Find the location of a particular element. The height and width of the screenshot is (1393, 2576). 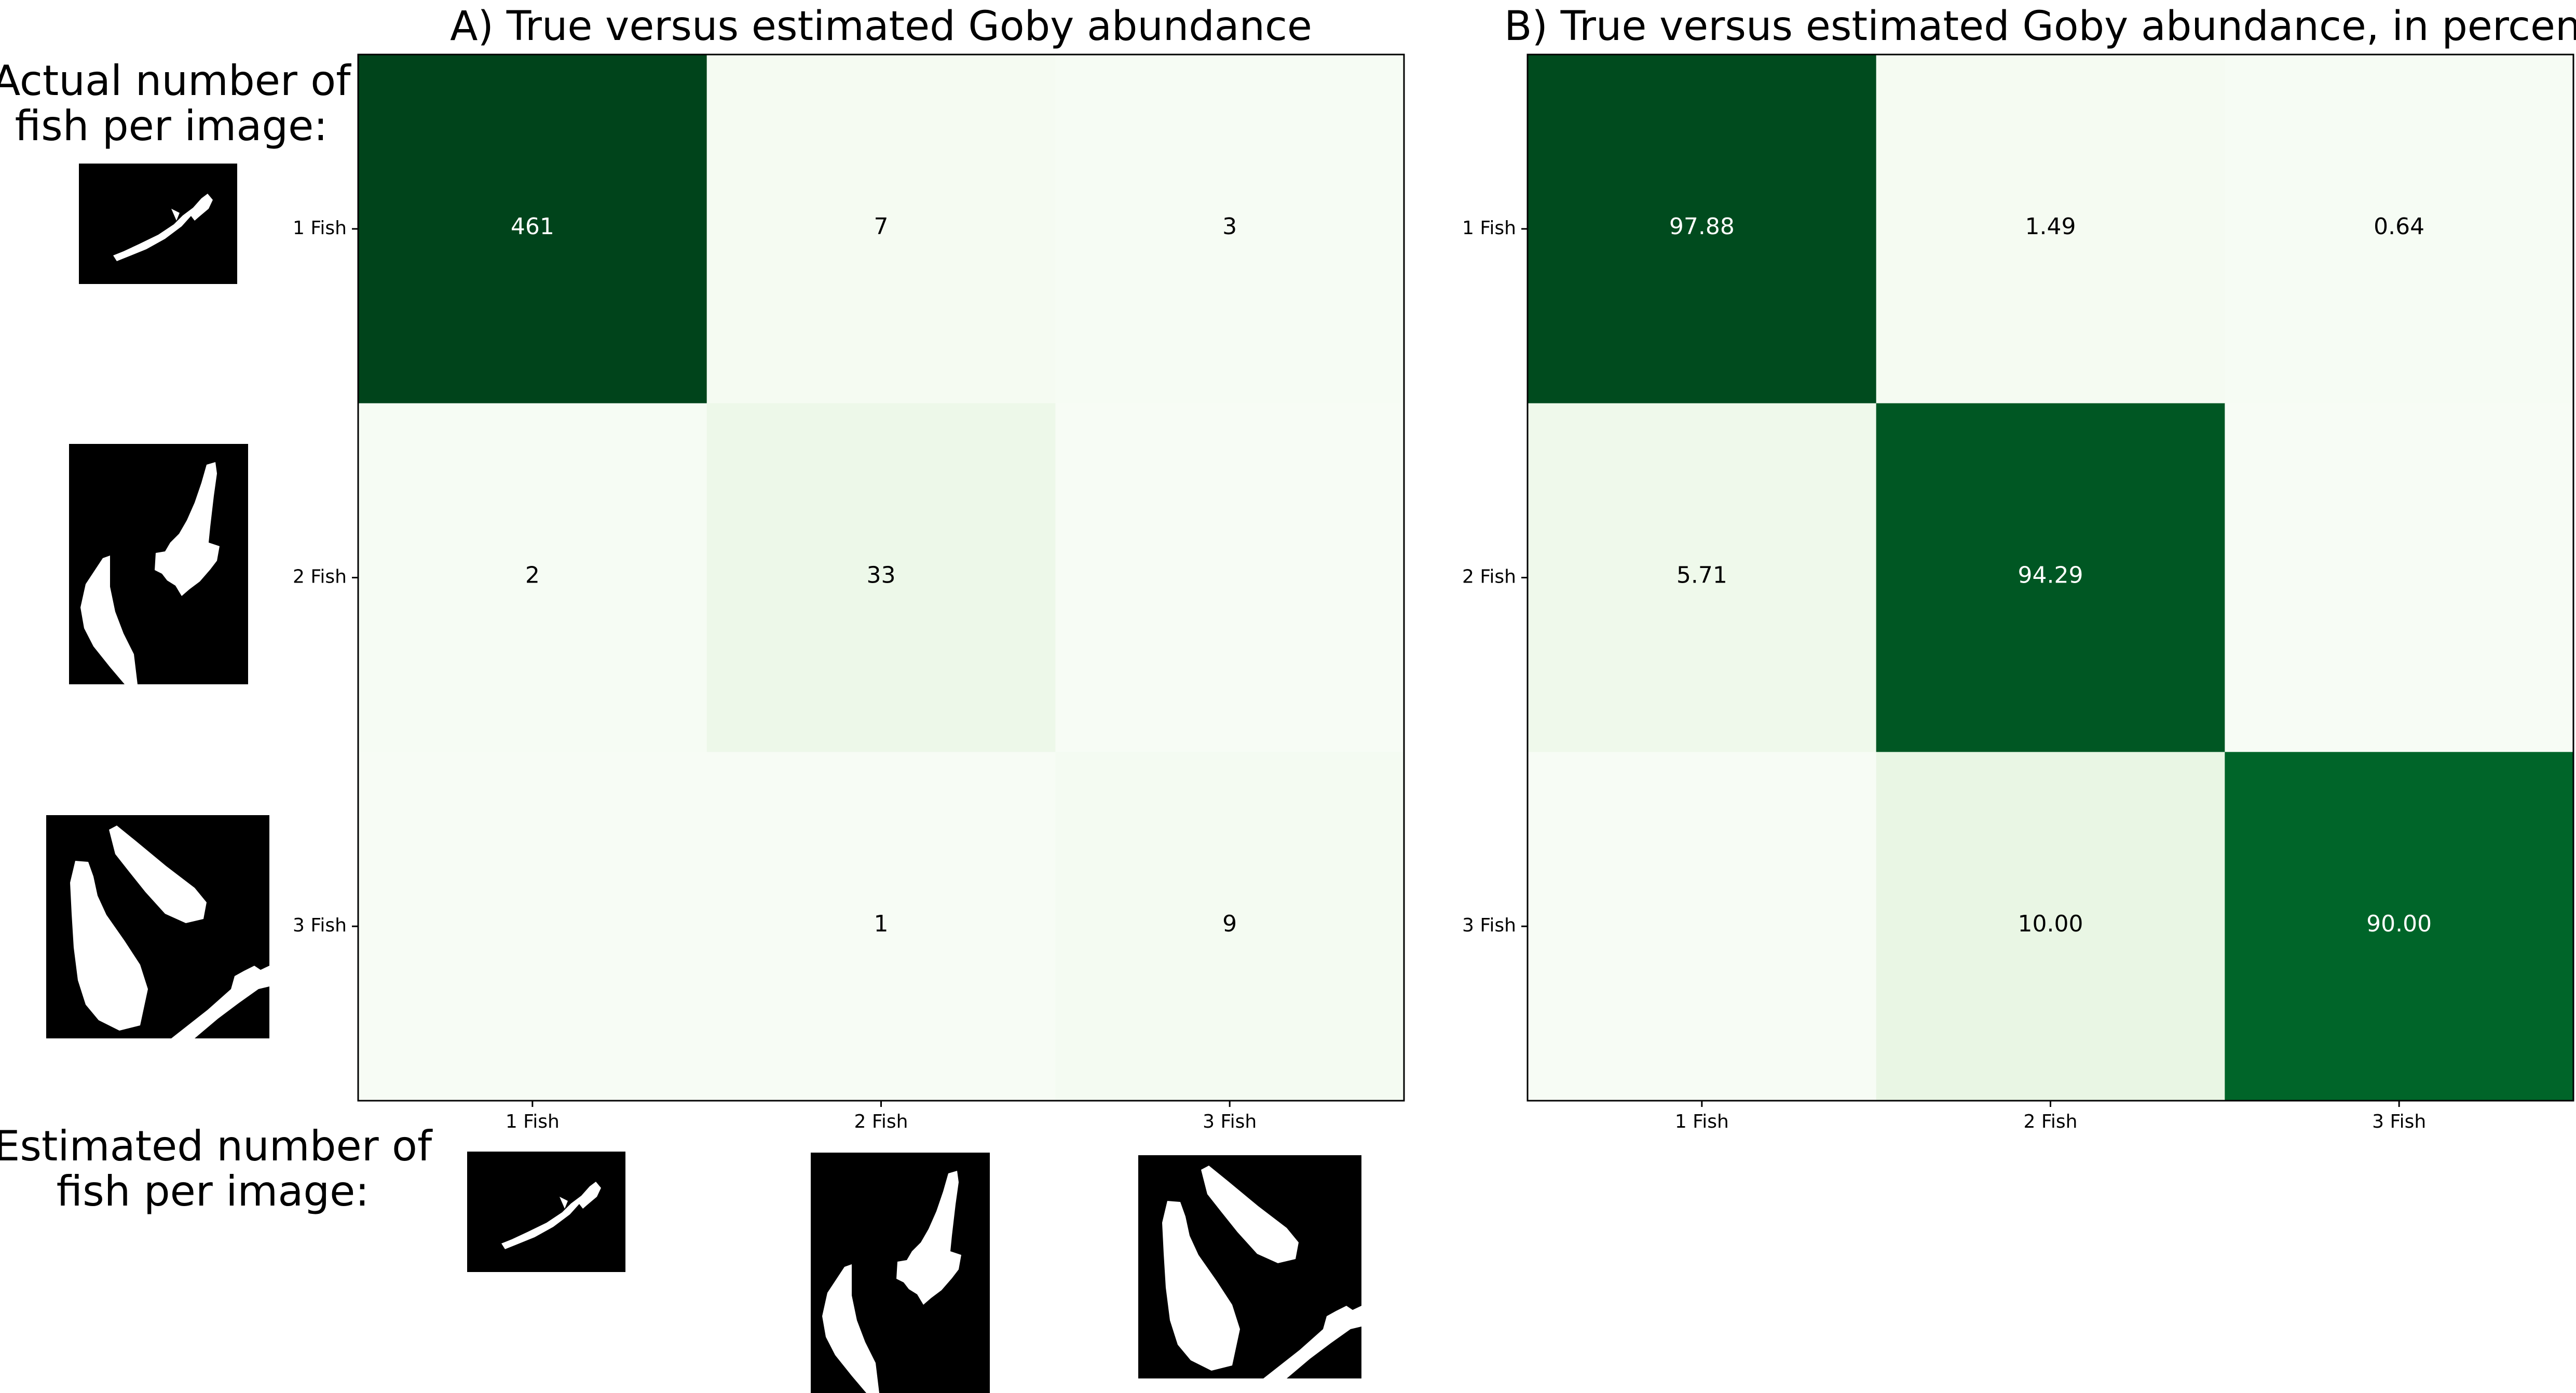

actual-3-fish-thumbnail is located at coordinates (157, 926).